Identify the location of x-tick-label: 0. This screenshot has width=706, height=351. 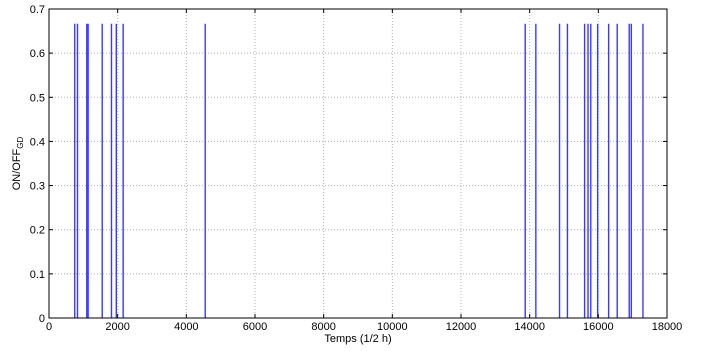
(49, 327).